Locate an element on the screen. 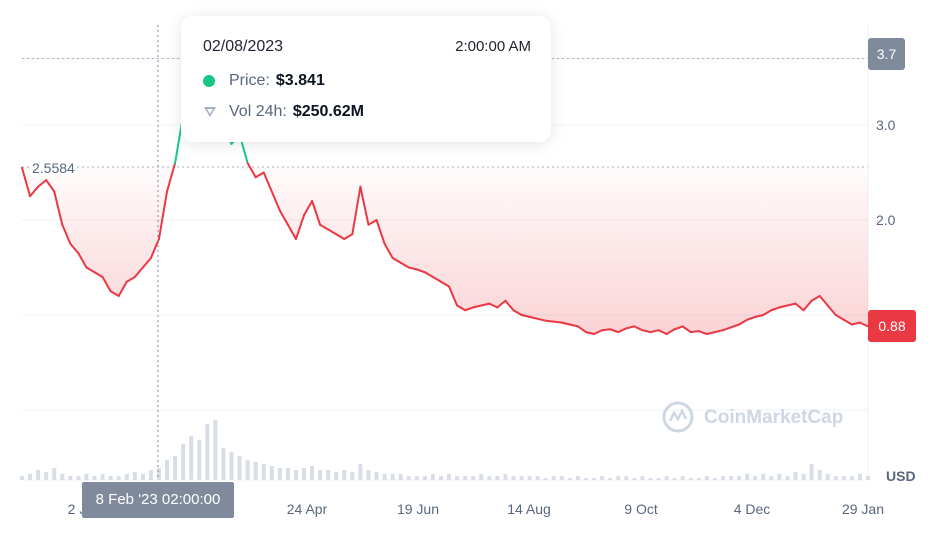  watermark-text: CoinMarketCap is located at coordinates (773, 417).